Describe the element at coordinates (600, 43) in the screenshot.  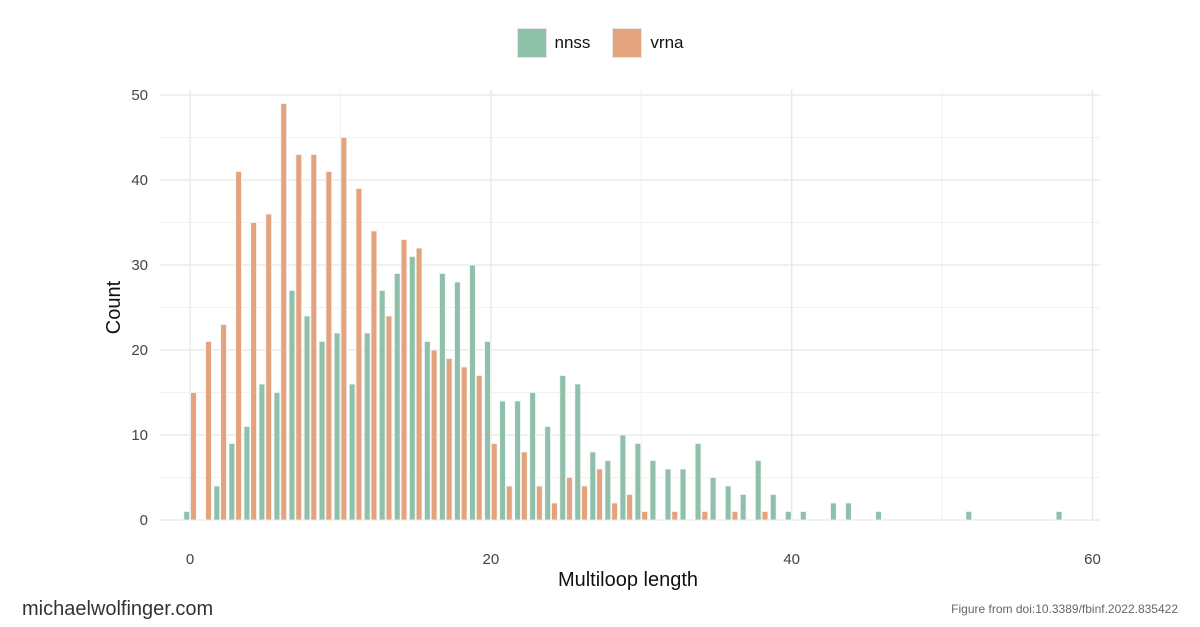
I see `legend: nnss vrna` at that location.